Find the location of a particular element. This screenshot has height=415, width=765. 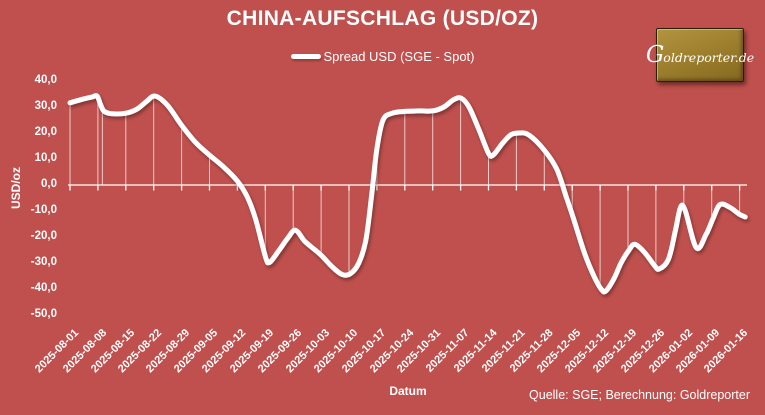

x-axis-title: Datum is located at coordinates (408, 391).